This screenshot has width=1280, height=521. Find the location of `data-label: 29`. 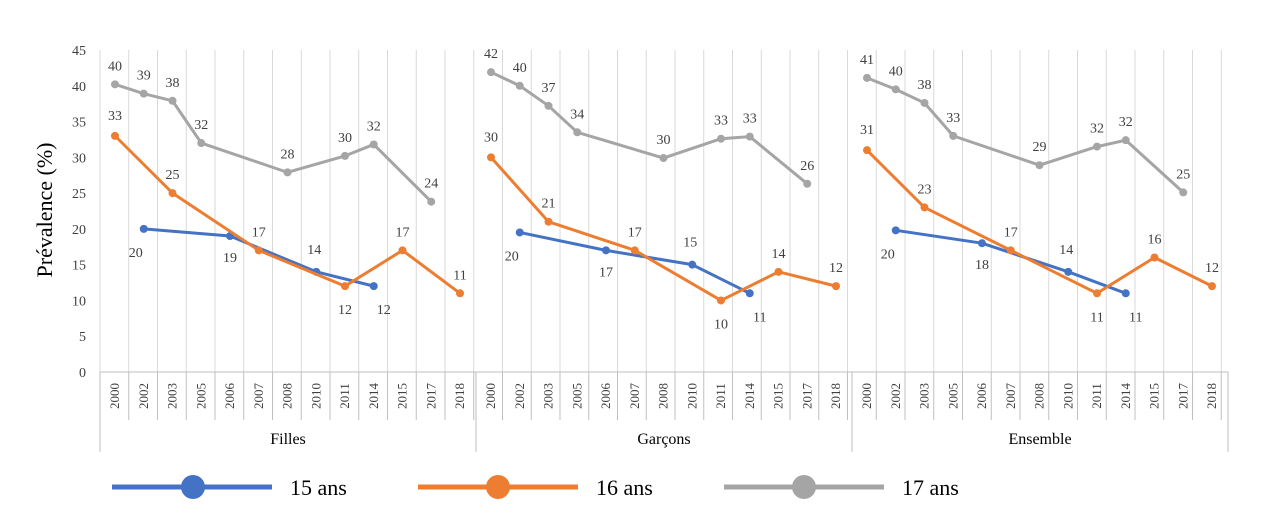

data-label: 29 is located at coordinates (1040, 147).